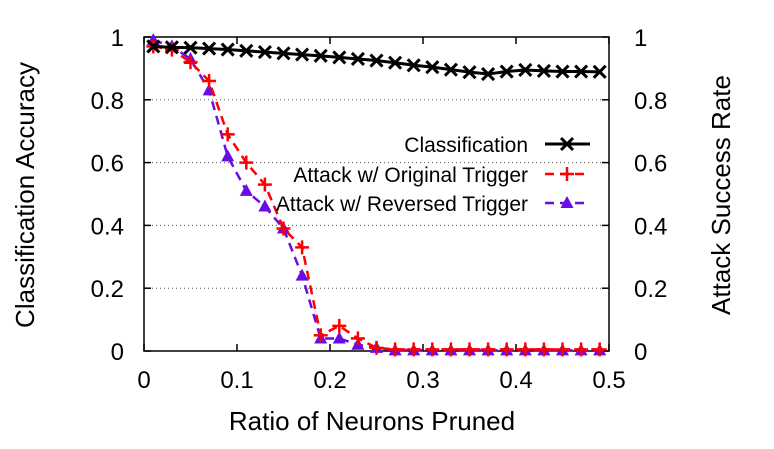  Describe the element at coordinates (117, 352) in the screenshot. I see `y-tick-label: 0` at that location.